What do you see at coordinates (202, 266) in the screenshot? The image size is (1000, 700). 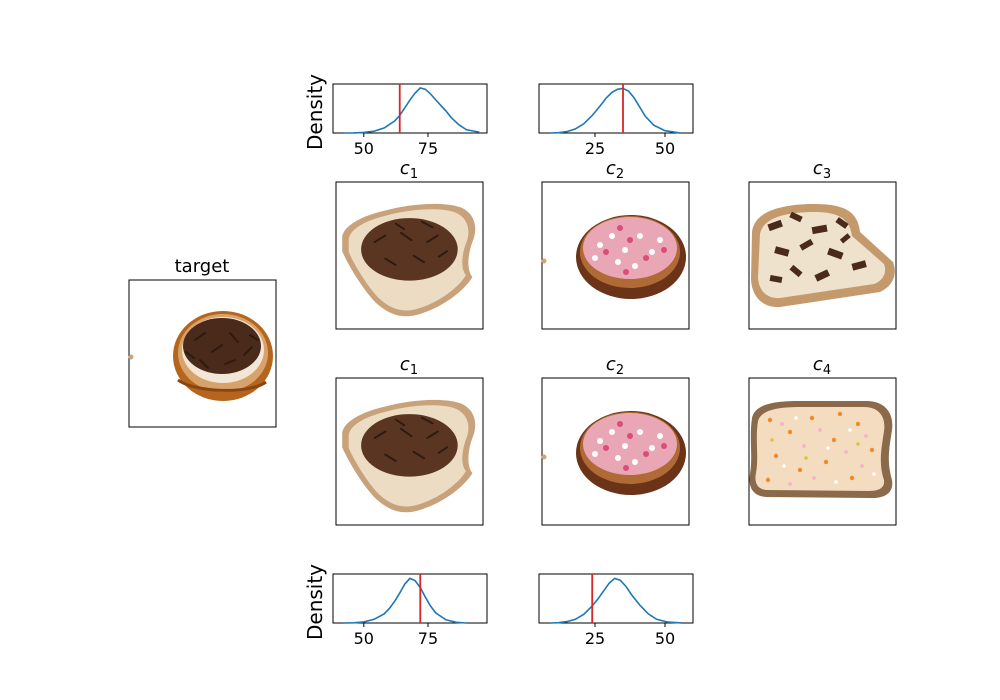 I see `target-title: target` at bounding box center [202, 266].